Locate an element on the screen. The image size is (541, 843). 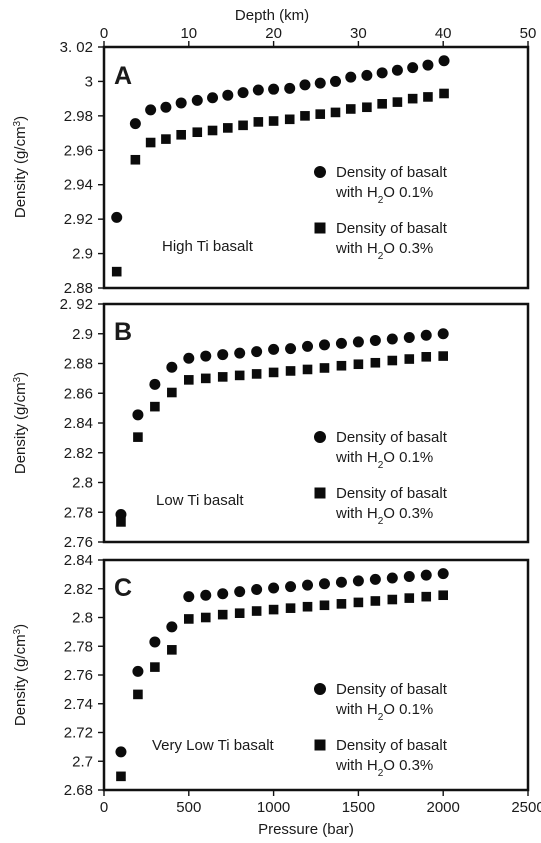
panel-c-y-axis-title: Density (g/cm3) is located at coordinates (21, 675).